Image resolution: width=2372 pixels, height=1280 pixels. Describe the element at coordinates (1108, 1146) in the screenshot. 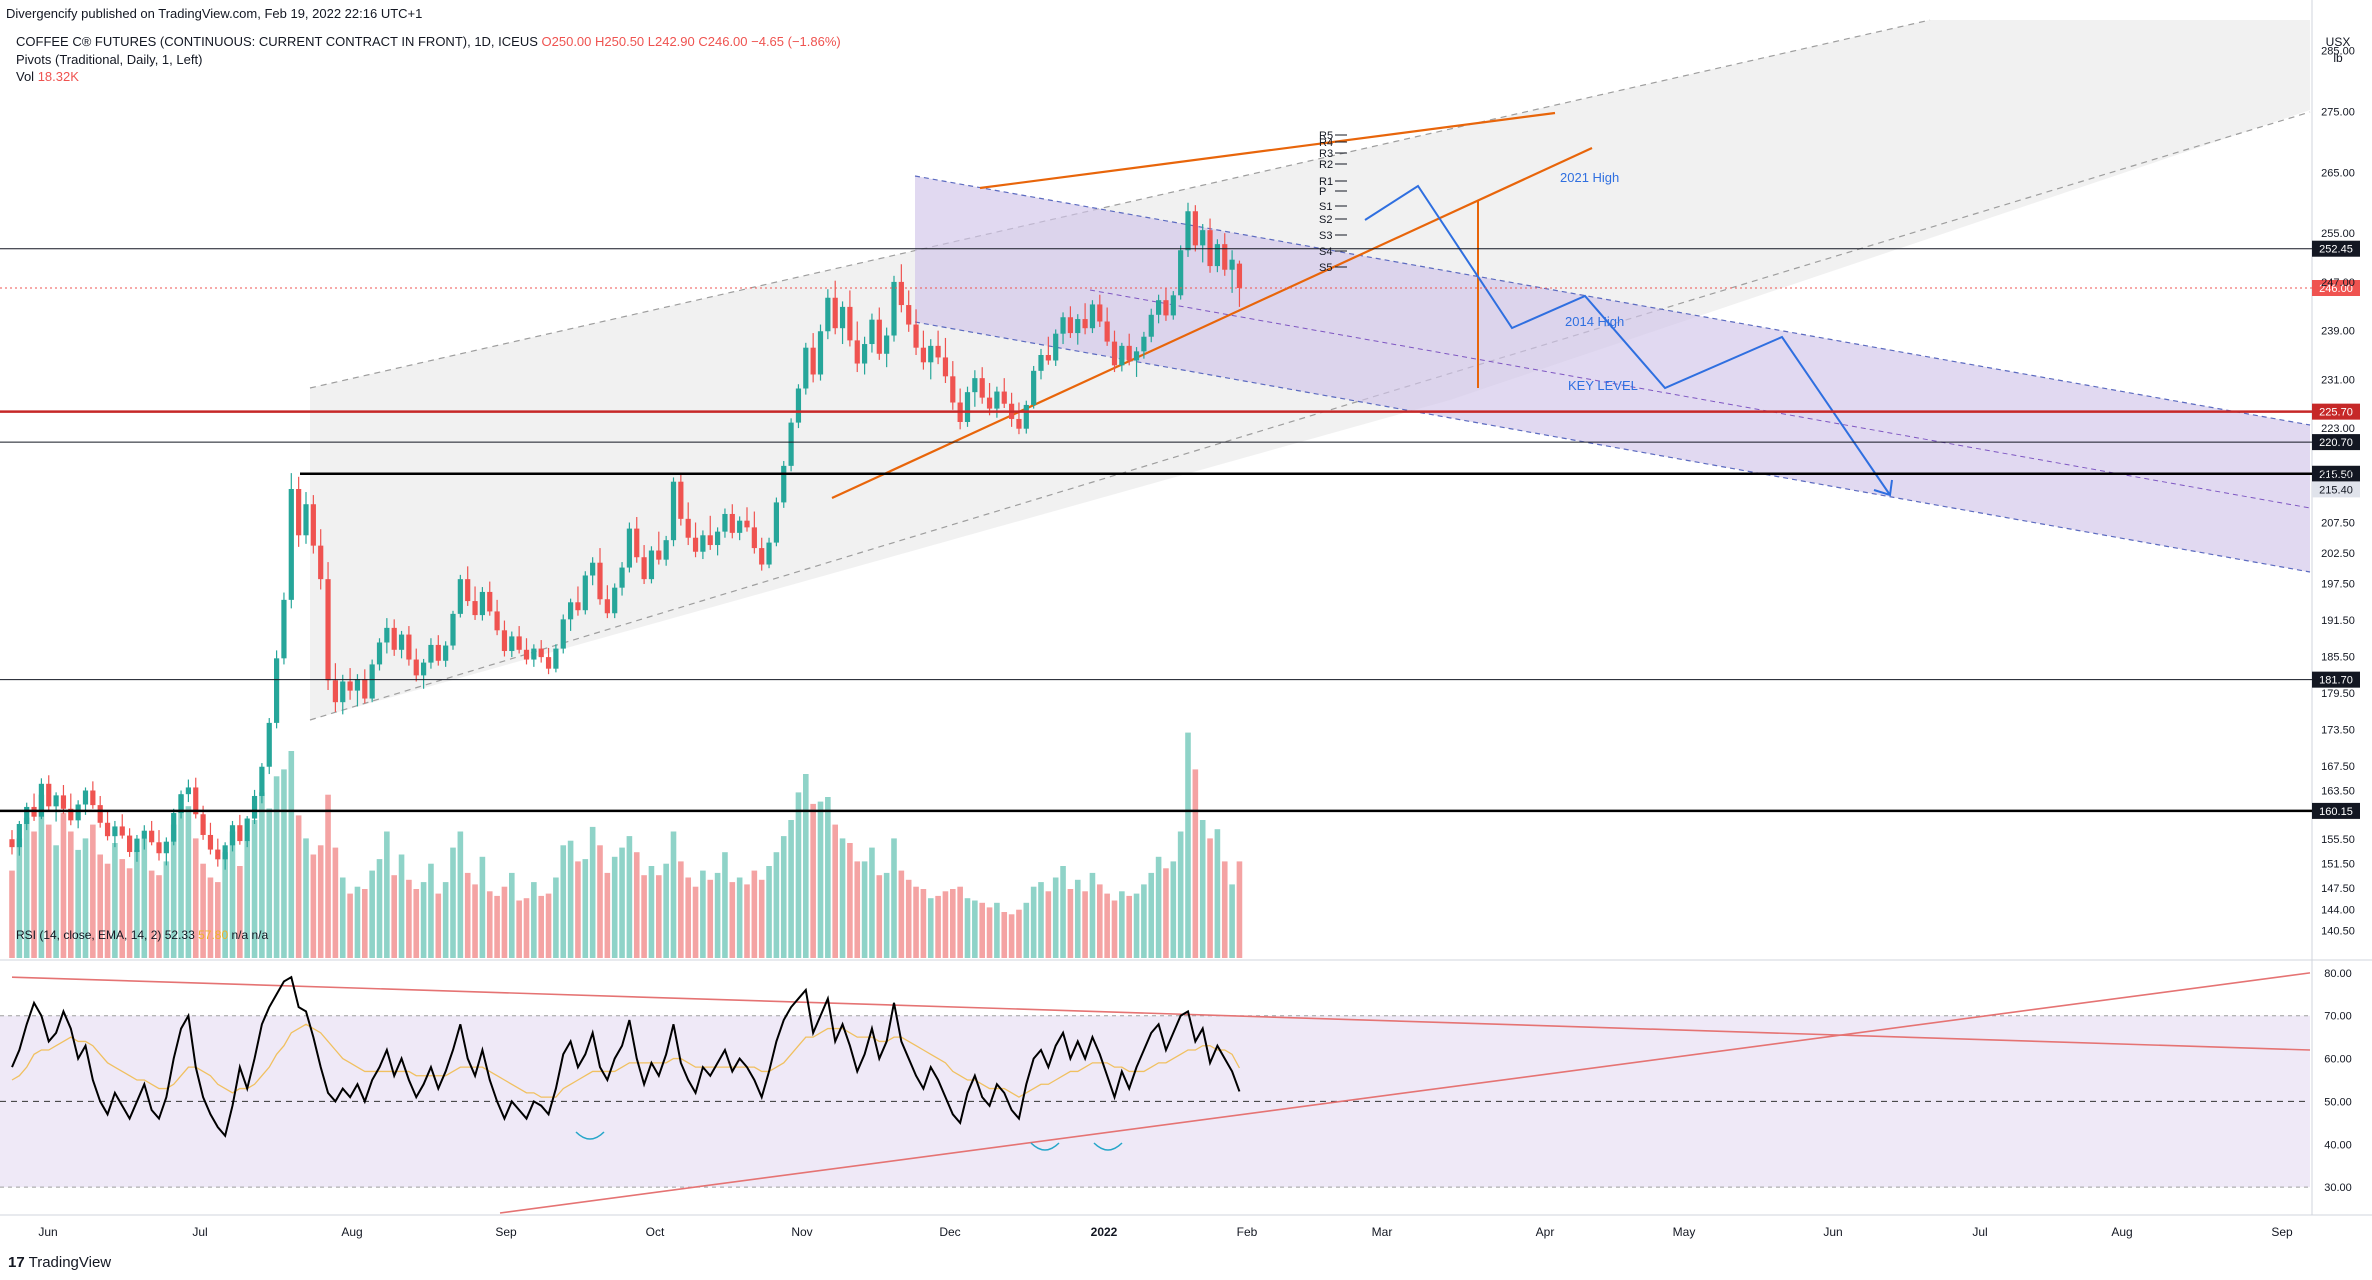

I see `divergence-arc` at that location.